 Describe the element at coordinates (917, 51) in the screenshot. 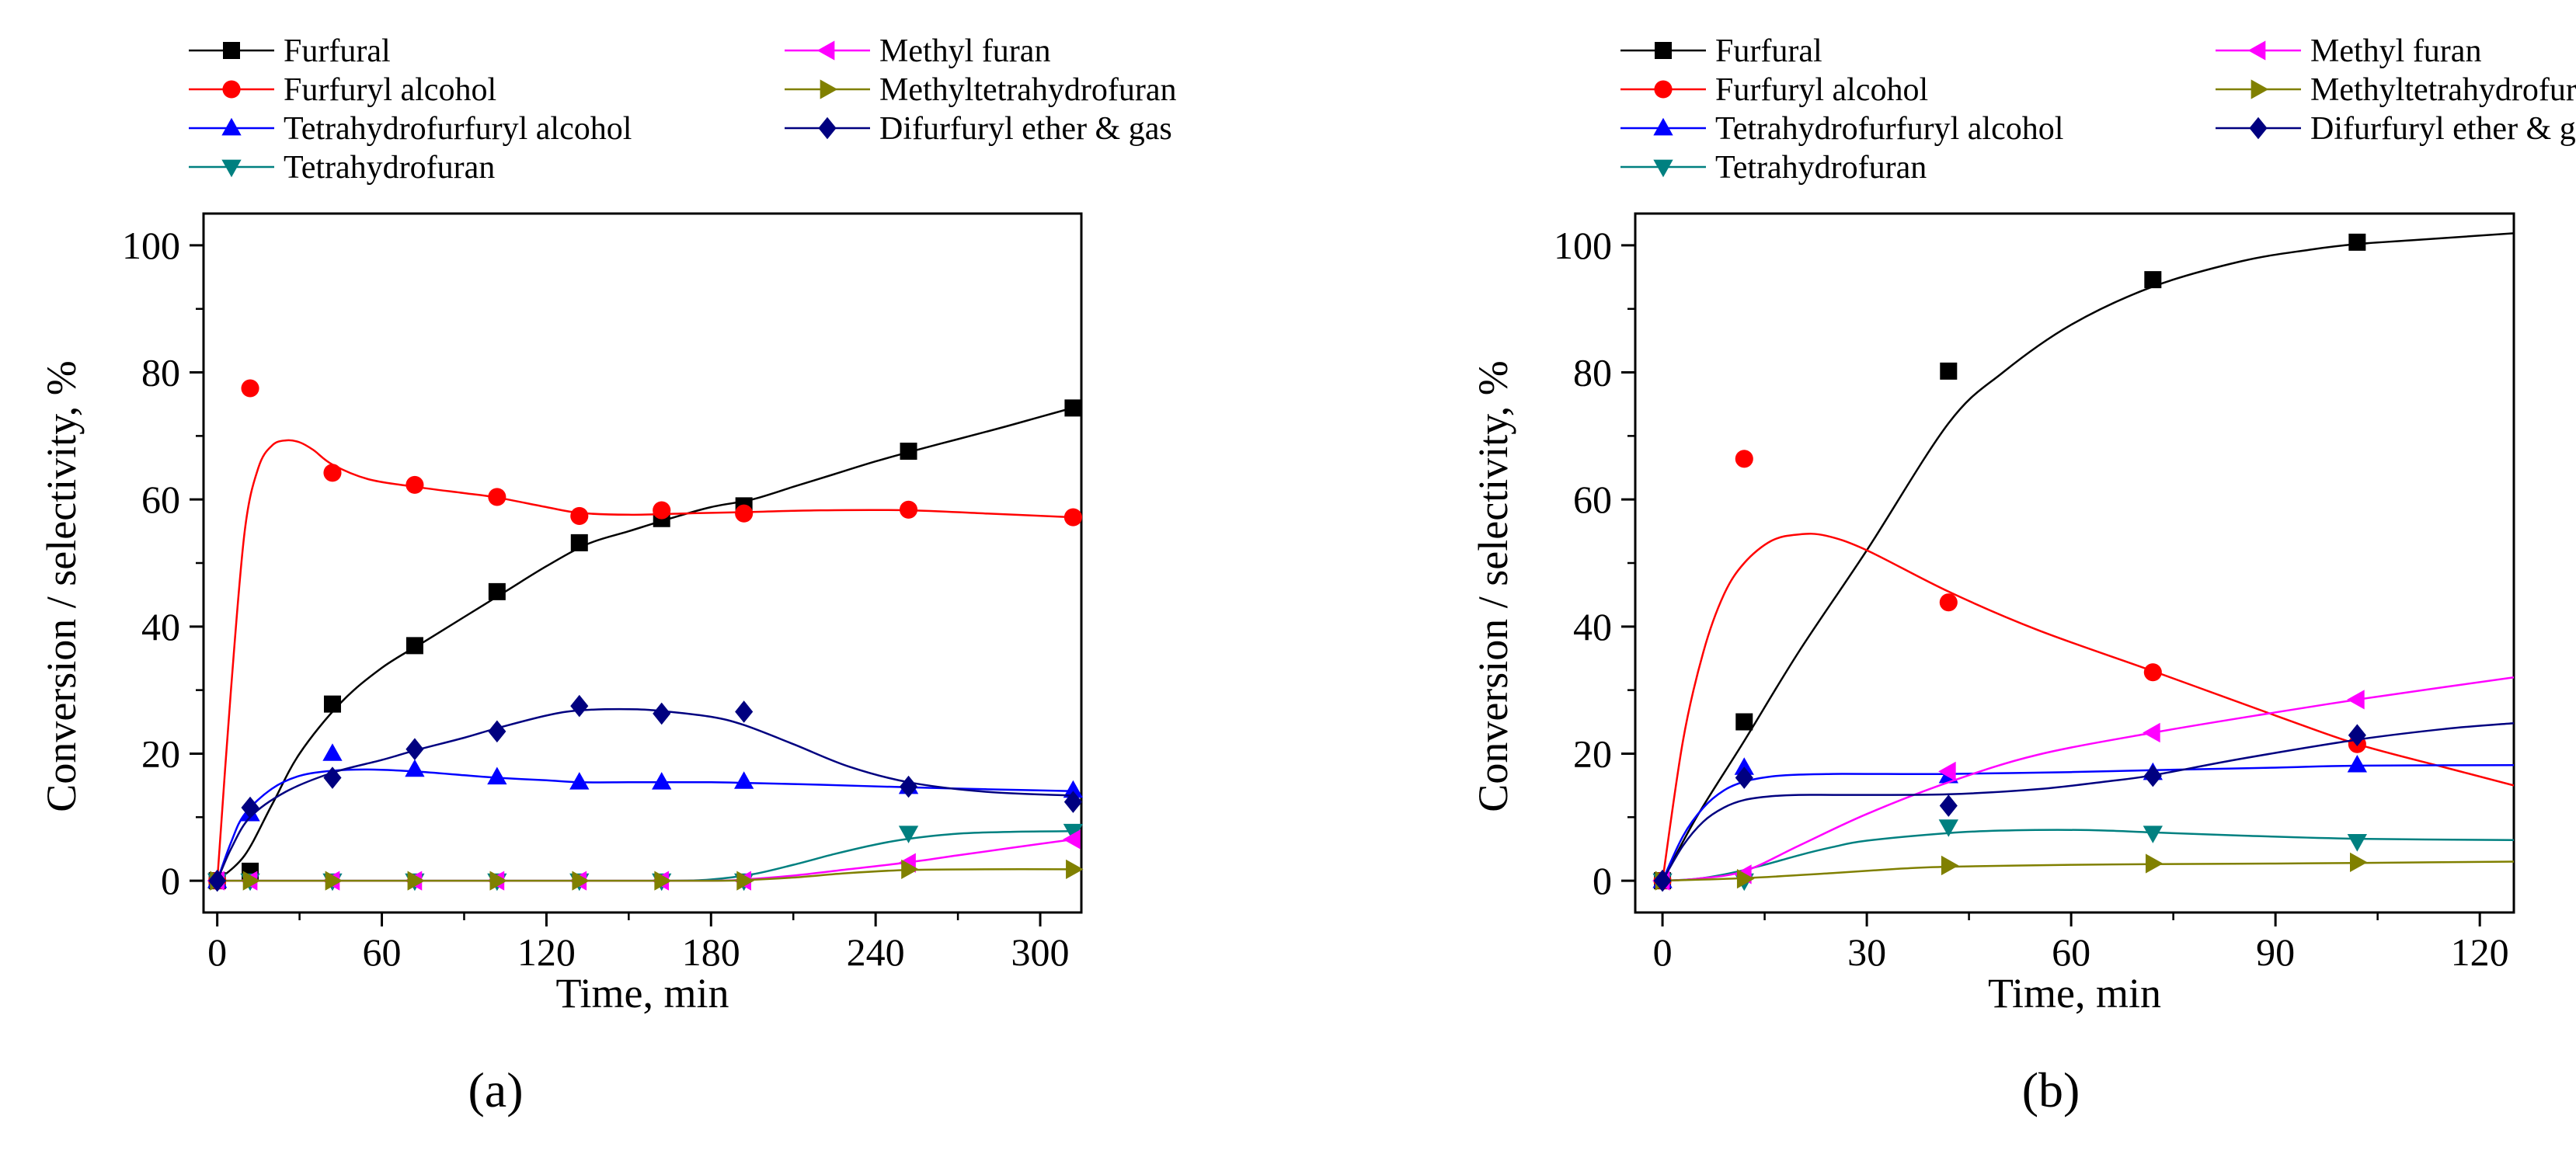

I see `legend-item-methyl-furan: Methyl furan` at that location.